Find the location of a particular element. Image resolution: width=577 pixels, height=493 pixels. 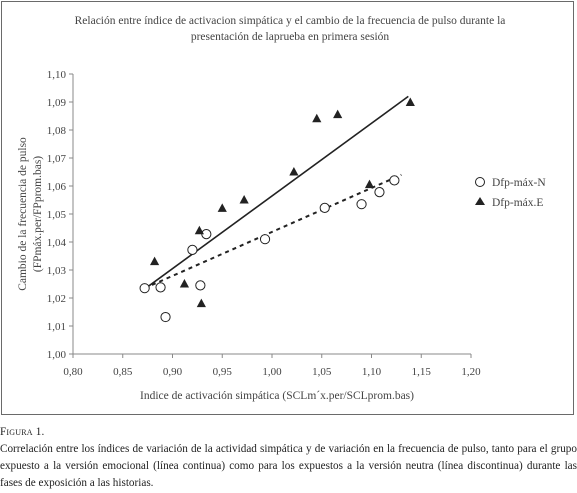

x-tick-label: 0,95 is located at coordinates (223, 372).